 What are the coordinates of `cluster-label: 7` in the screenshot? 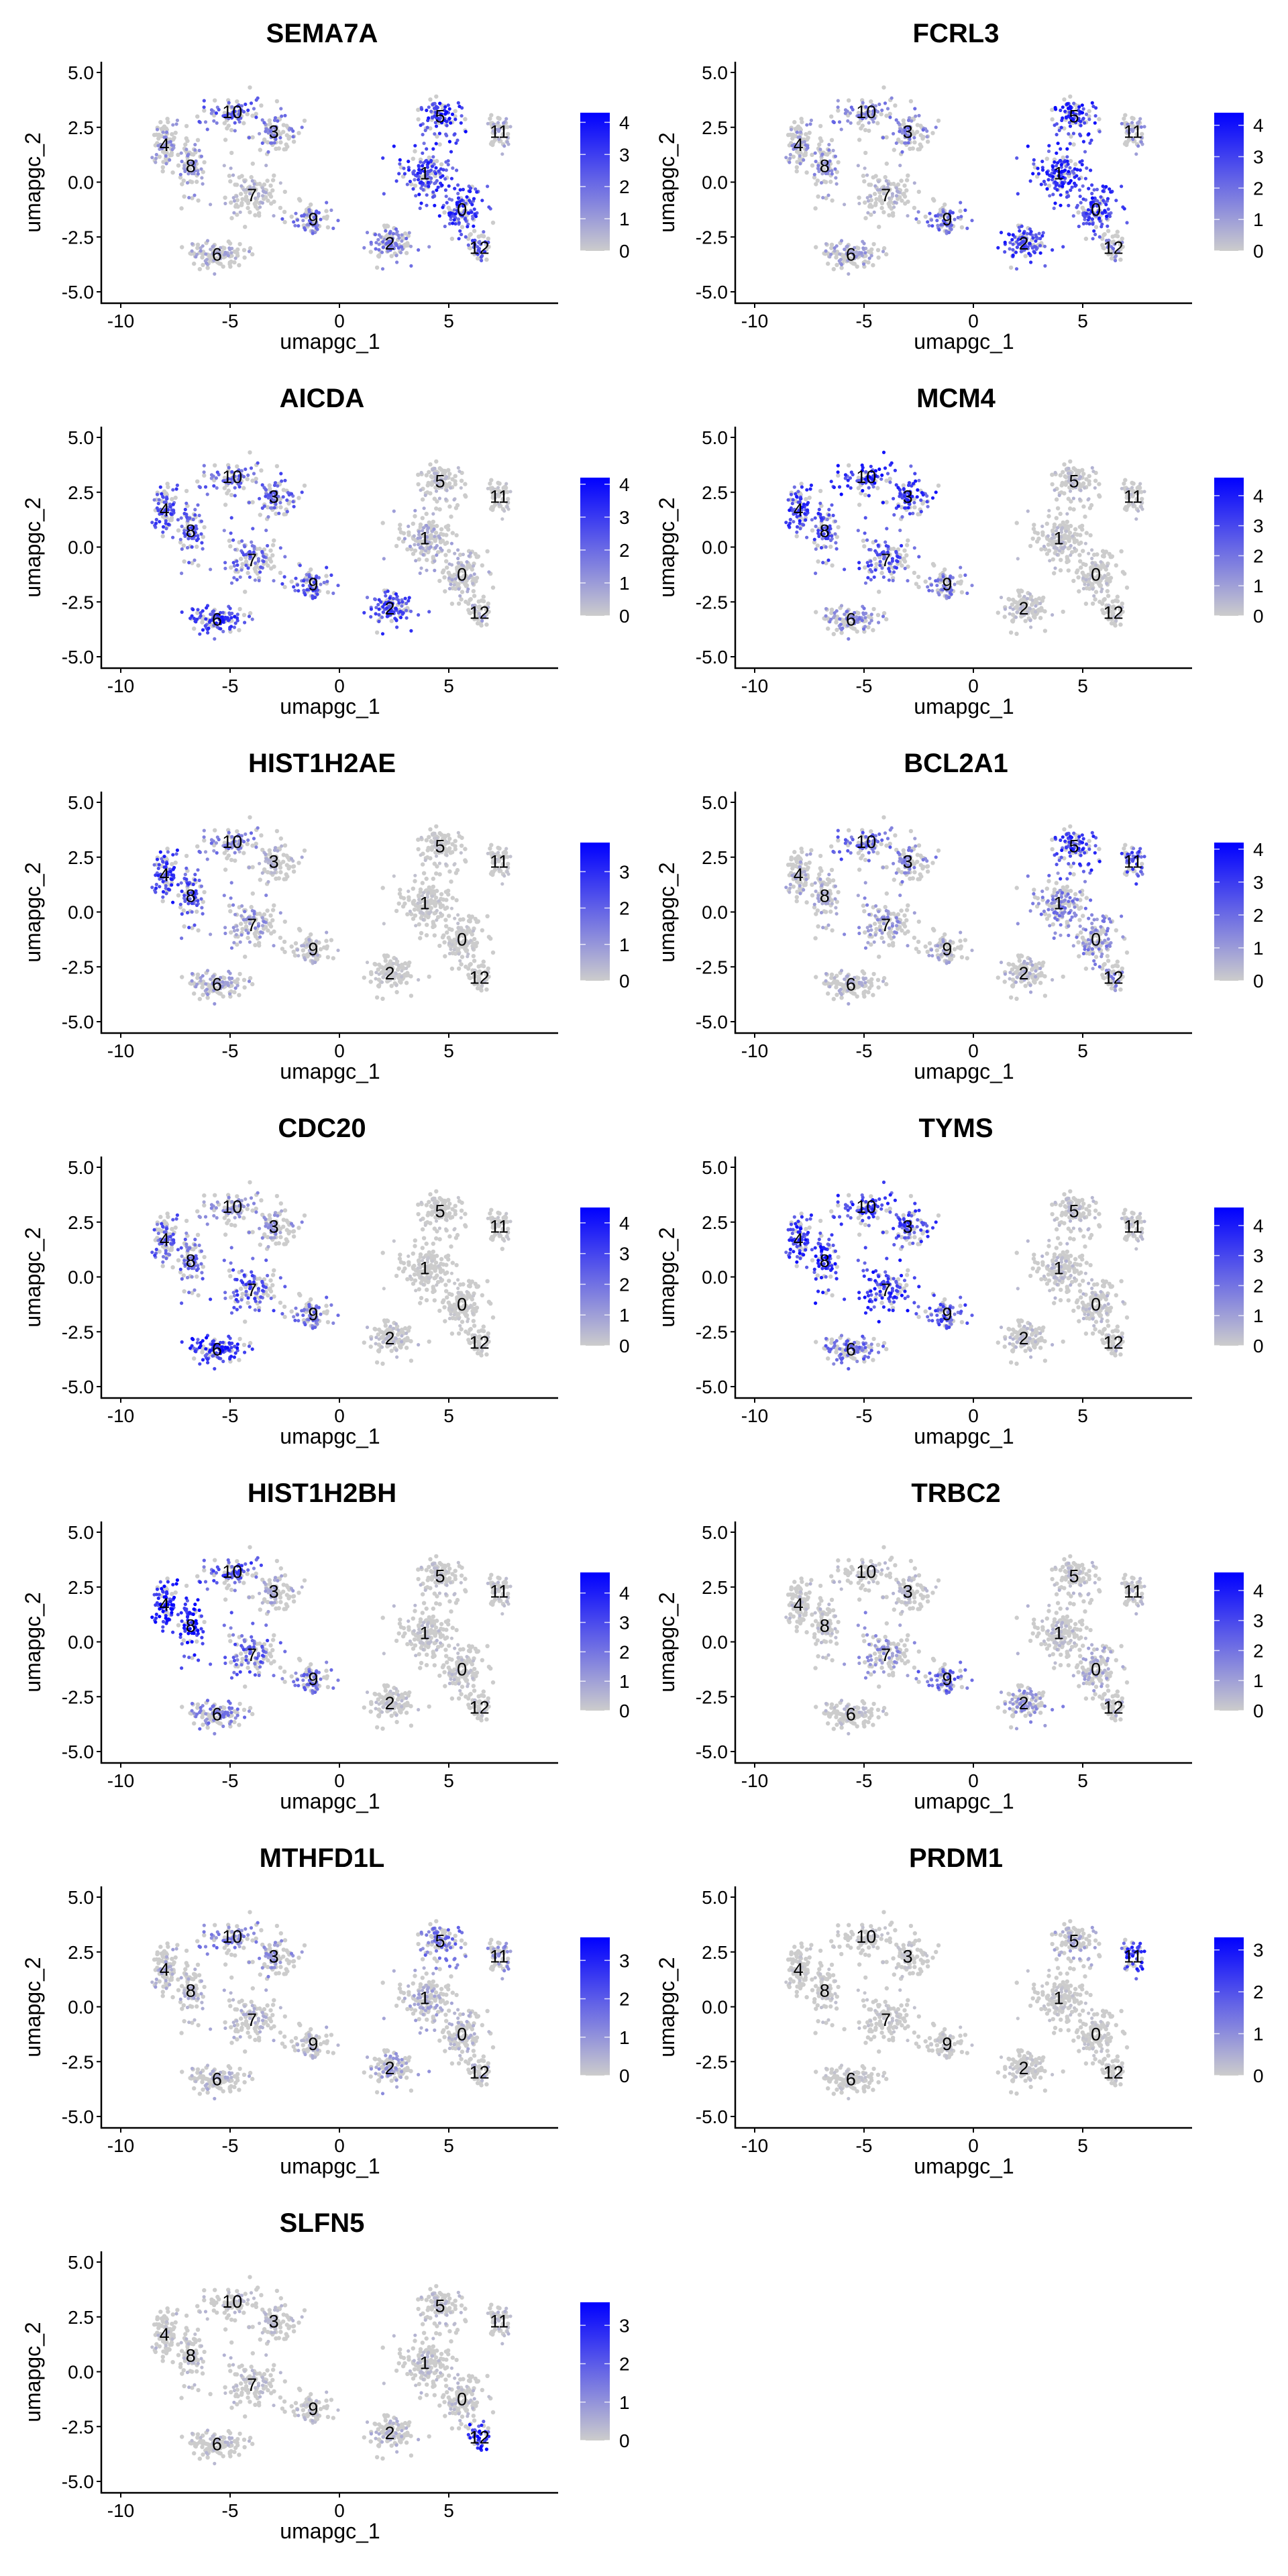 It's located at (252, 560).